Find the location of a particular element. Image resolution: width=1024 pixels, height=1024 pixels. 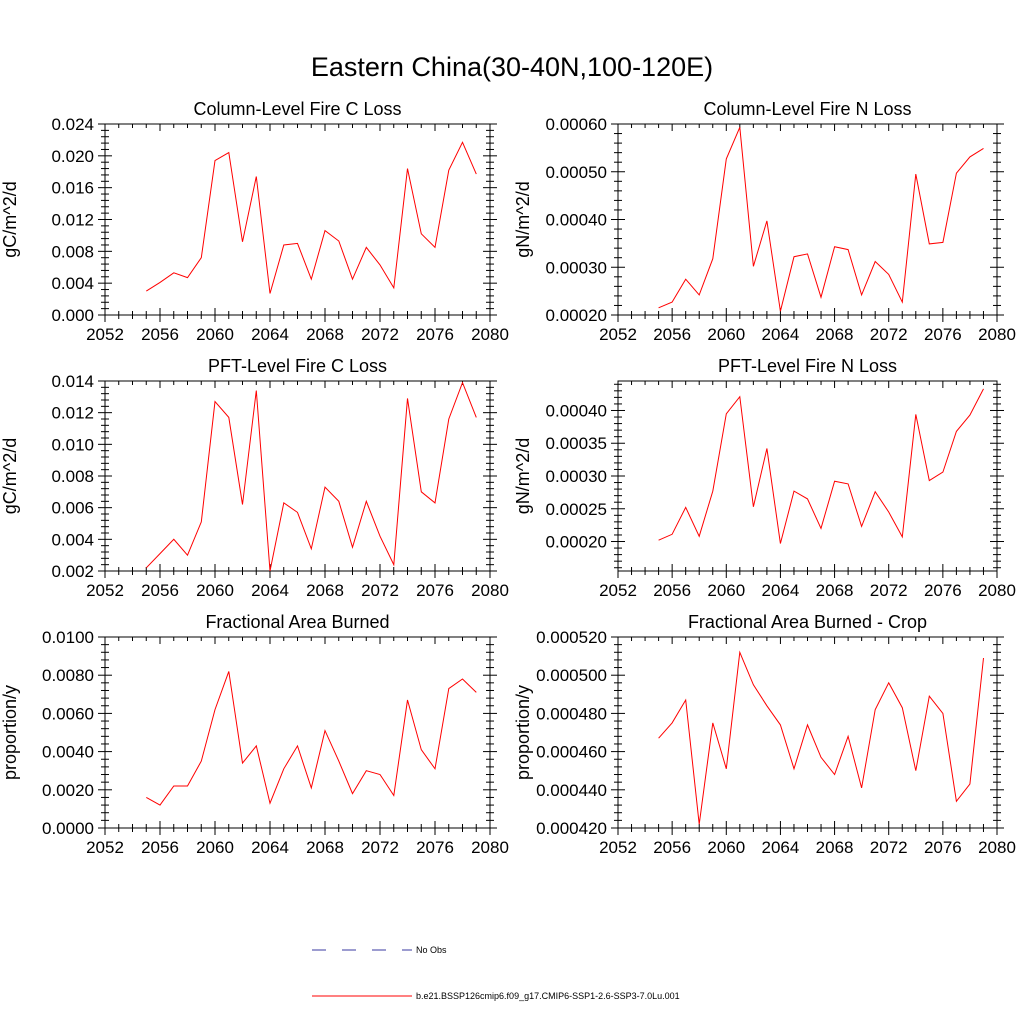

y-tick-label: 0.020 is located at coordinates (72, 156).